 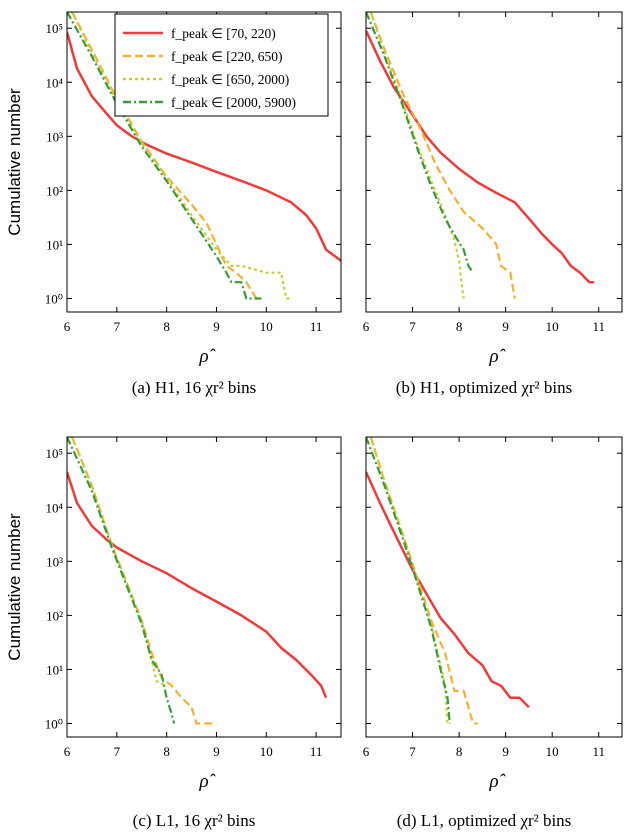 I want to click on legend-label: f_peak ∈ [70, 220), so click(x=223, y=33).